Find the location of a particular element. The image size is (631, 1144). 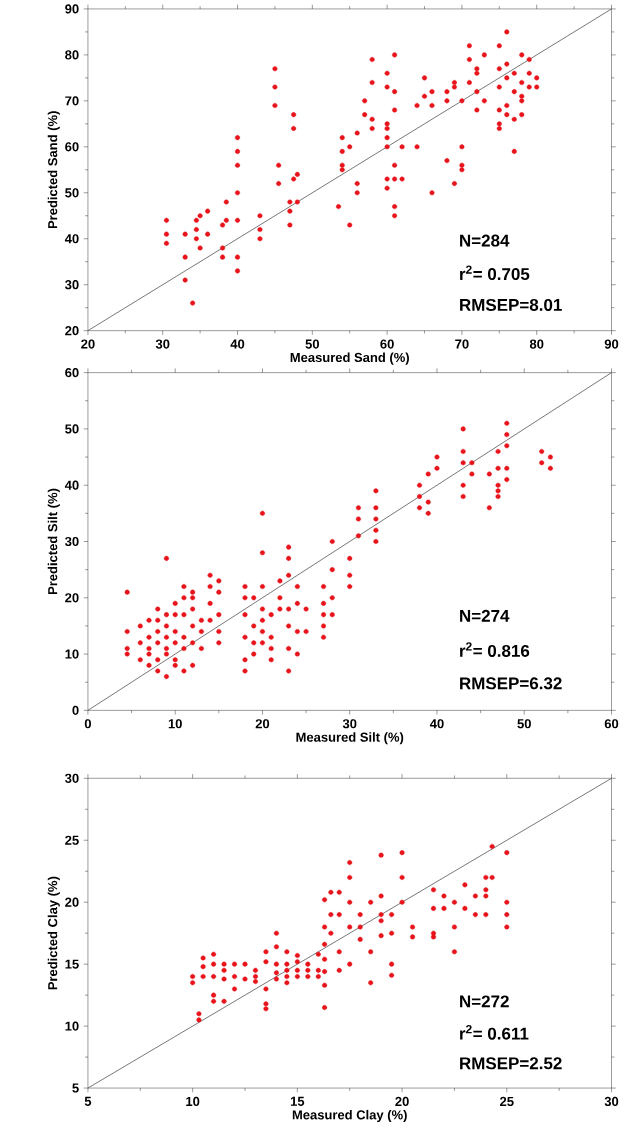

x-tick-label: 80 is located at coordinates (536, 344).